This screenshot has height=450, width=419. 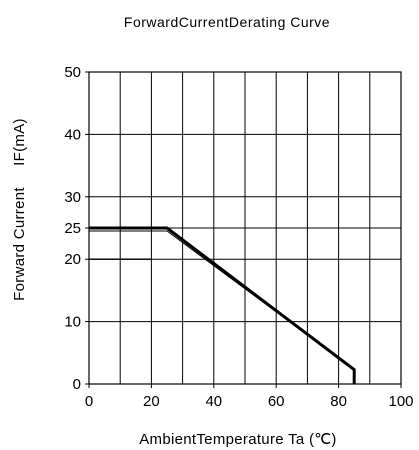 What do you see at coordinates (227, 22) in the screenshot?
I see `chart-title: ForwardCurrentDerating Curve` at bounding box center [227, 22].